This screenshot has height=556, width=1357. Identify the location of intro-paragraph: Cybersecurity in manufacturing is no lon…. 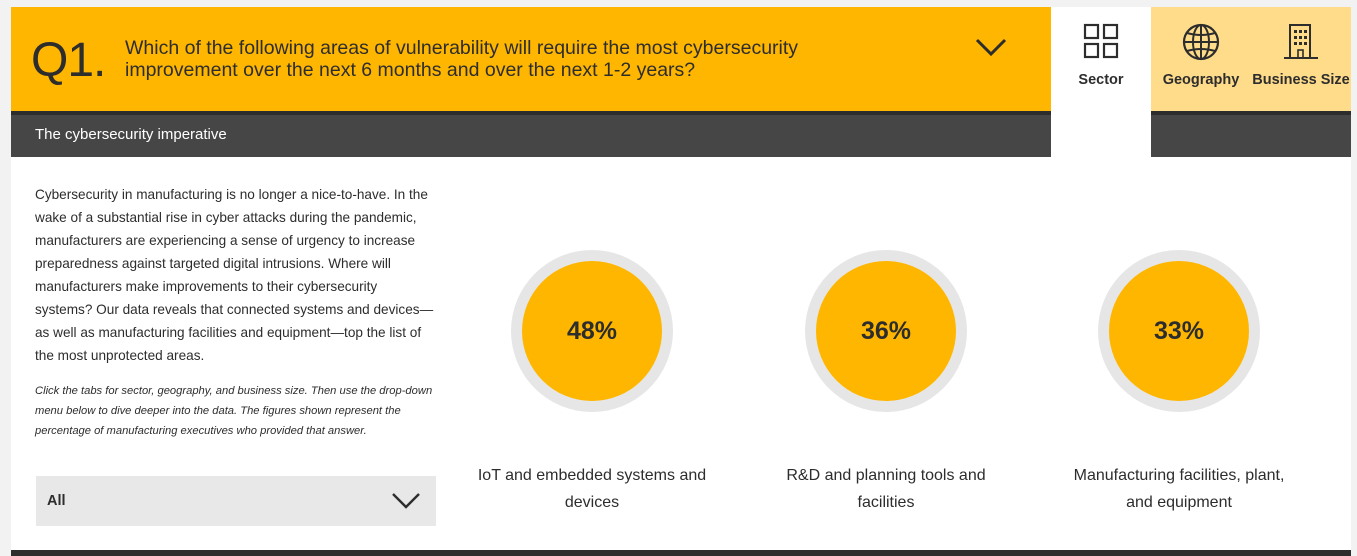
(234, 275).